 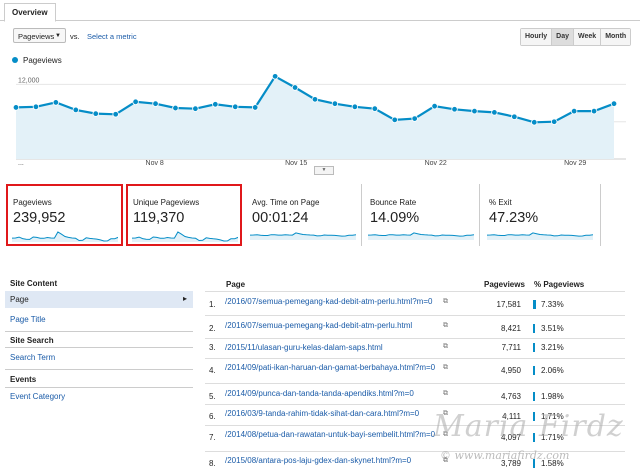 I want to click on chevron-down-icon: ▼, so click(x=58, y=36).